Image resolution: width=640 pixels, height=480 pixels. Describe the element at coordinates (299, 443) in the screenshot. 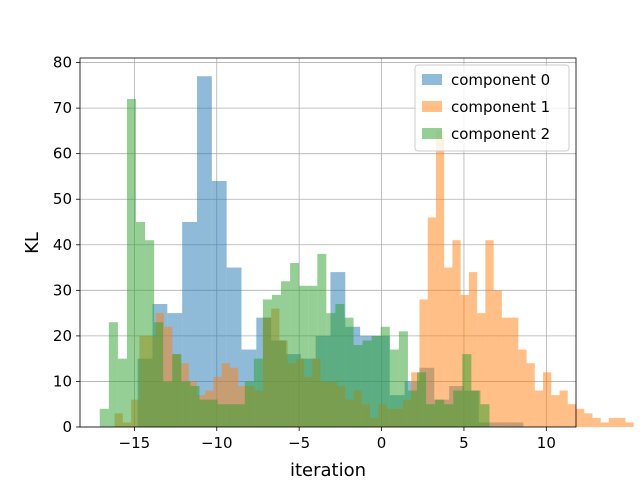

I see `x-tick-label: −5` at that location.